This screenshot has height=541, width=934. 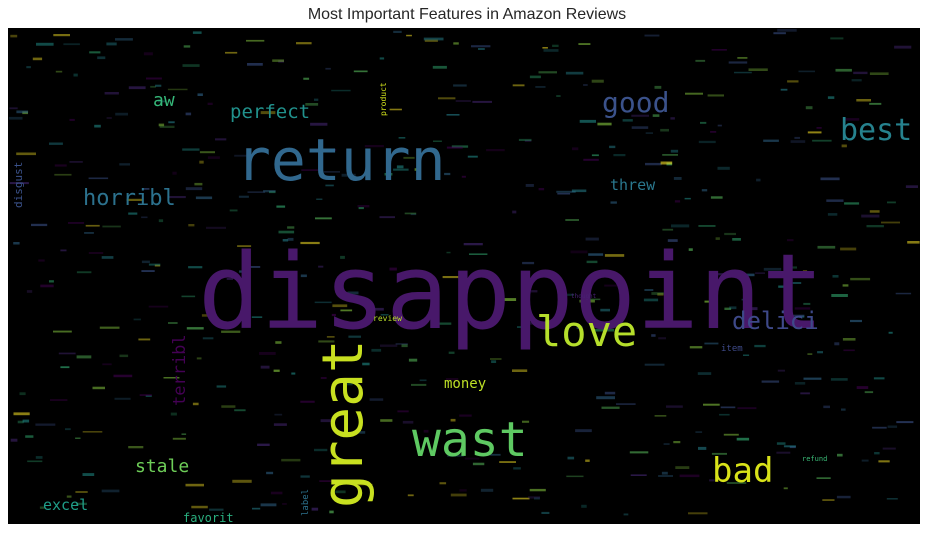 I want to click on word-best: best, so click(x=876, y=130).